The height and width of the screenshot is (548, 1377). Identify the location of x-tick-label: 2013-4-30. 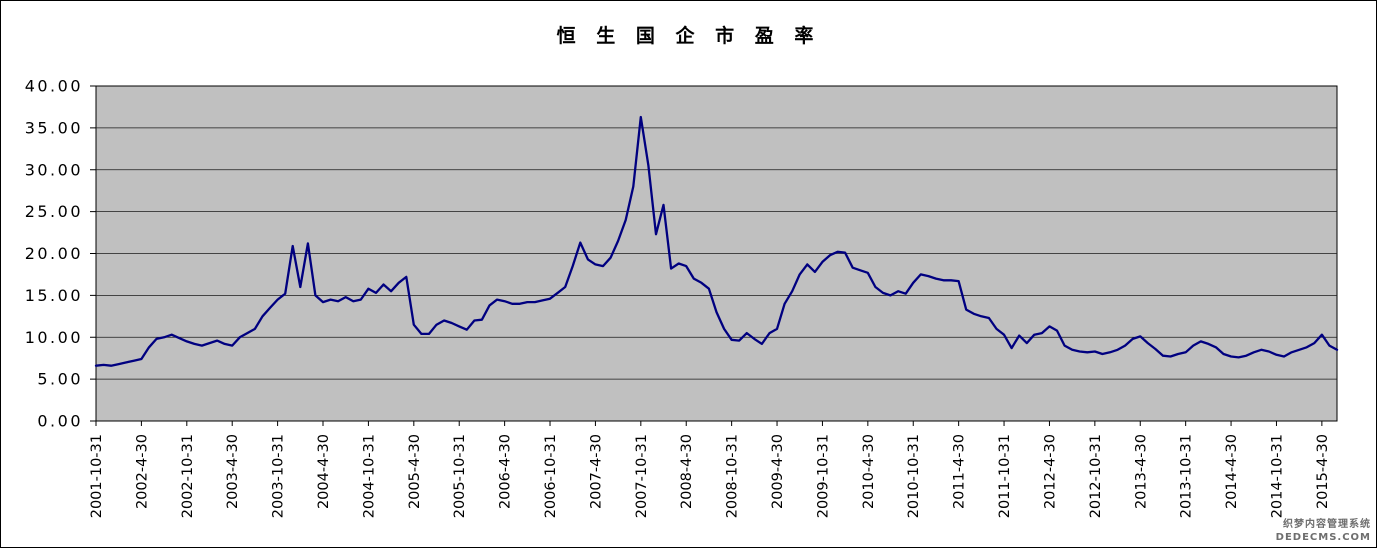
(1141, 471).